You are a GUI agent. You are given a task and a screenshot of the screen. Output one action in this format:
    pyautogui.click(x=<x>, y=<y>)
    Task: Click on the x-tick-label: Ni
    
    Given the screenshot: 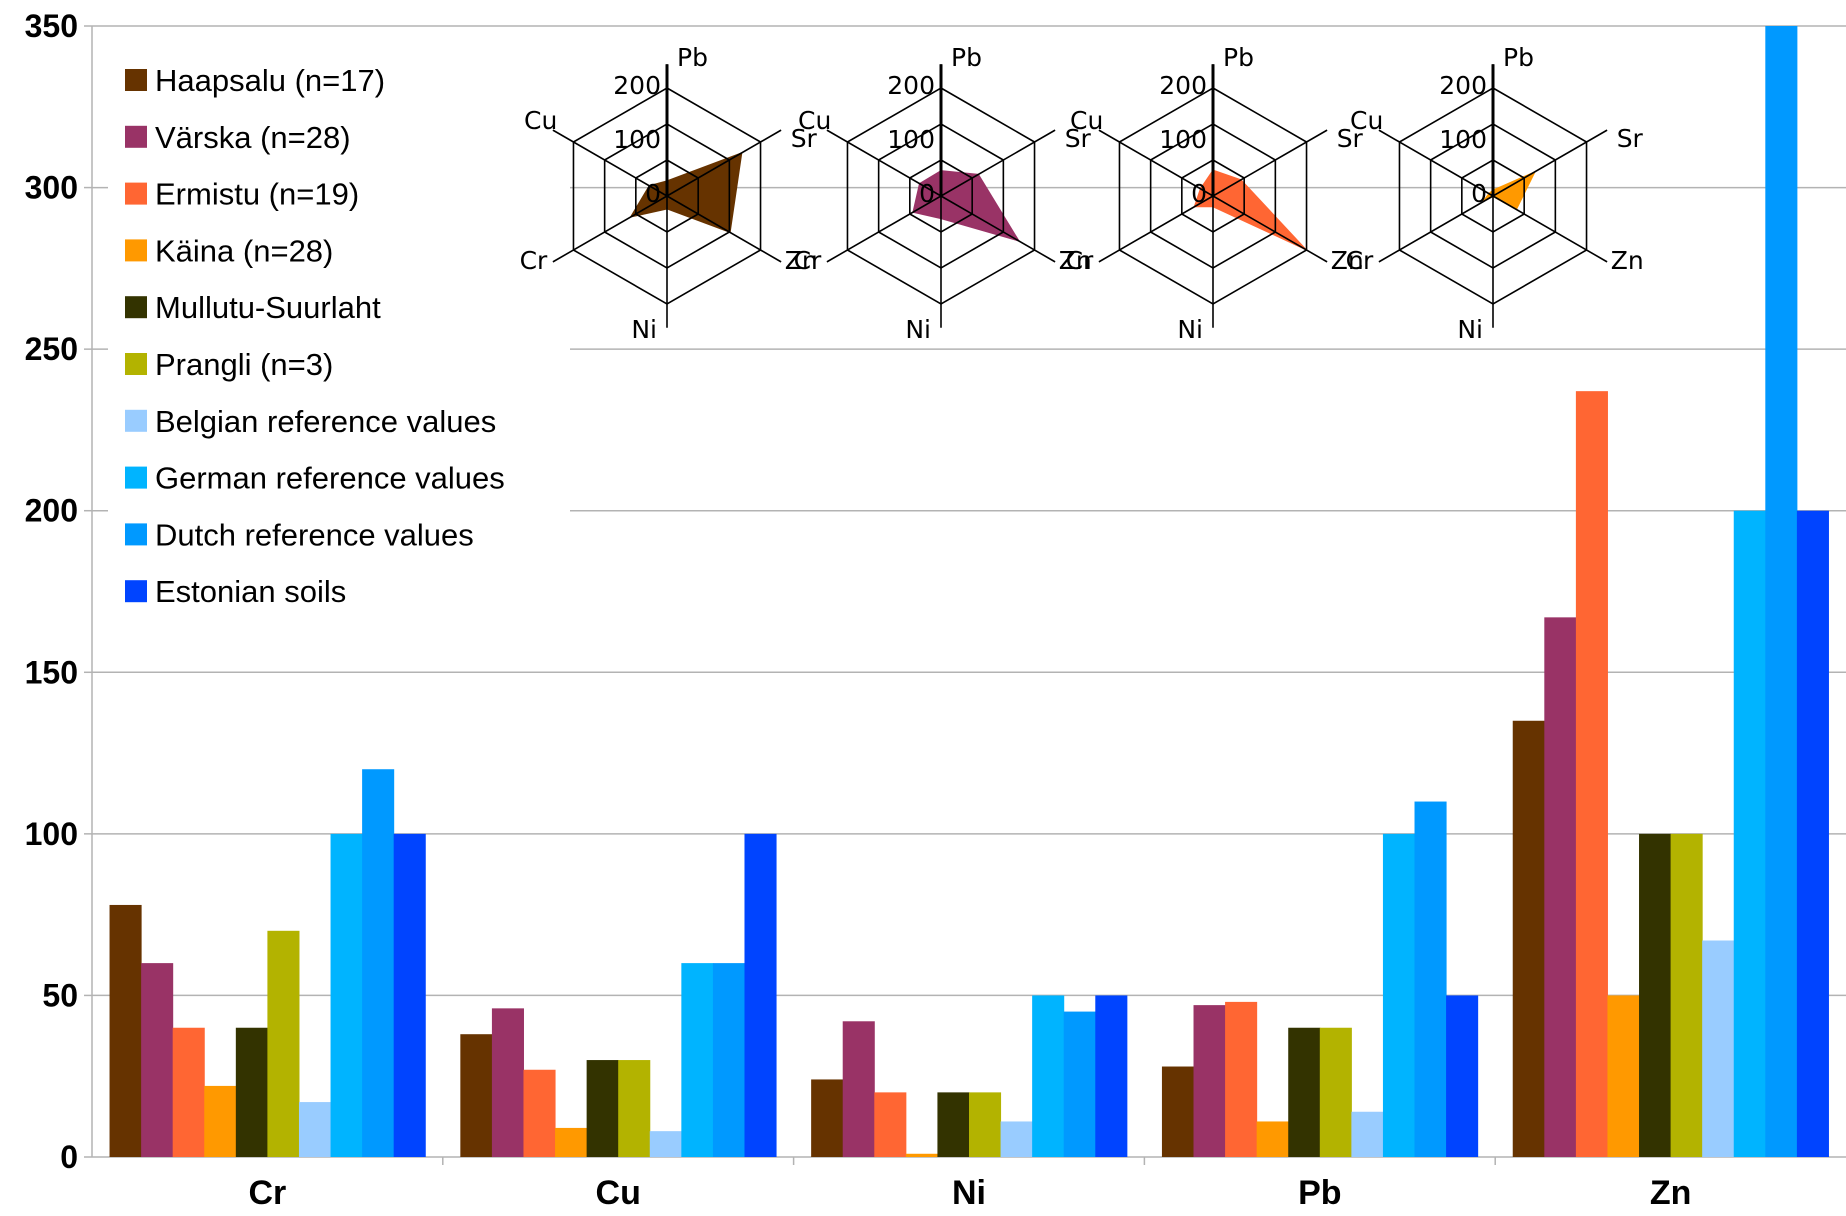 What is the action you would take?
    pyautogui.click(x=969, y=1192)
    